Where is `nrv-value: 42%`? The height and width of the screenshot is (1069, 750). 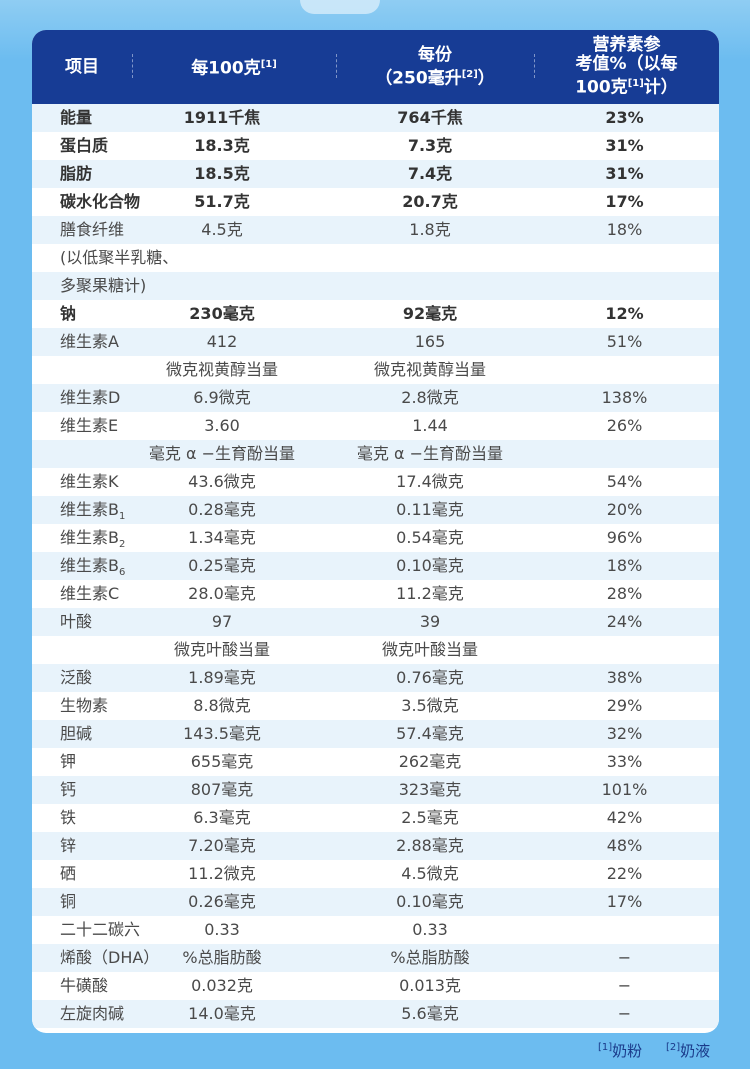
nrv-value: 42% is located at coordinates (624, 817).